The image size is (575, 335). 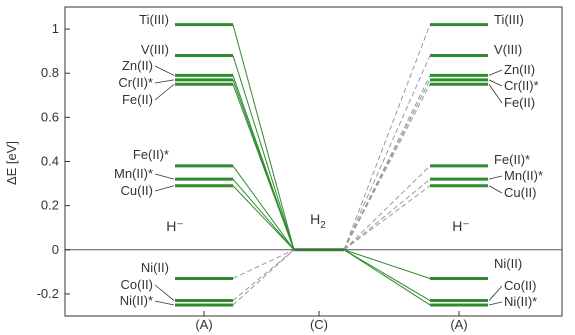 What do you see at coordinates (164, 81) in the screenshot?
I see `leader-left-cr-ii` at bounding box center [164, 81].